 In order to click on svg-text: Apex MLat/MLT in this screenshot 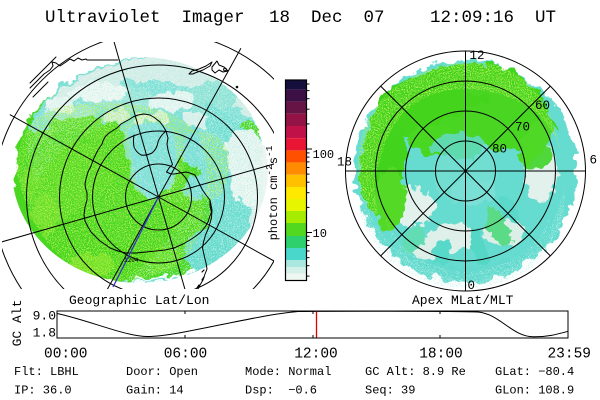, I will do `click(463, 300)`.